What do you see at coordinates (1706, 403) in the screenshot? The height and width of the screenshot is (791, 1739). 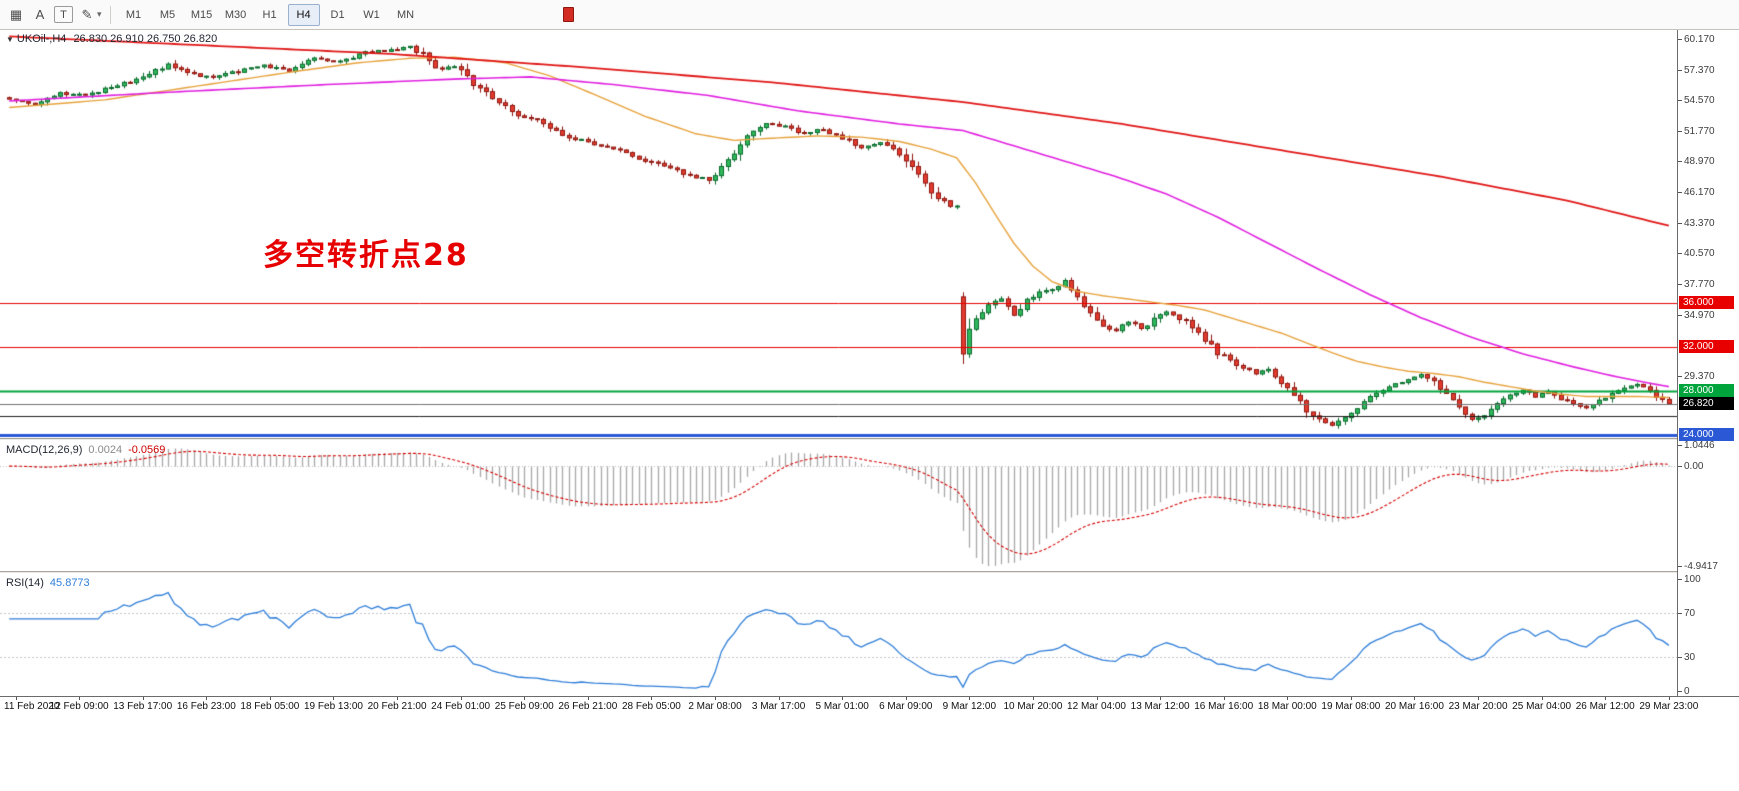 I see `current-price-badge: 26.820` at bounding box center [1706, 403].